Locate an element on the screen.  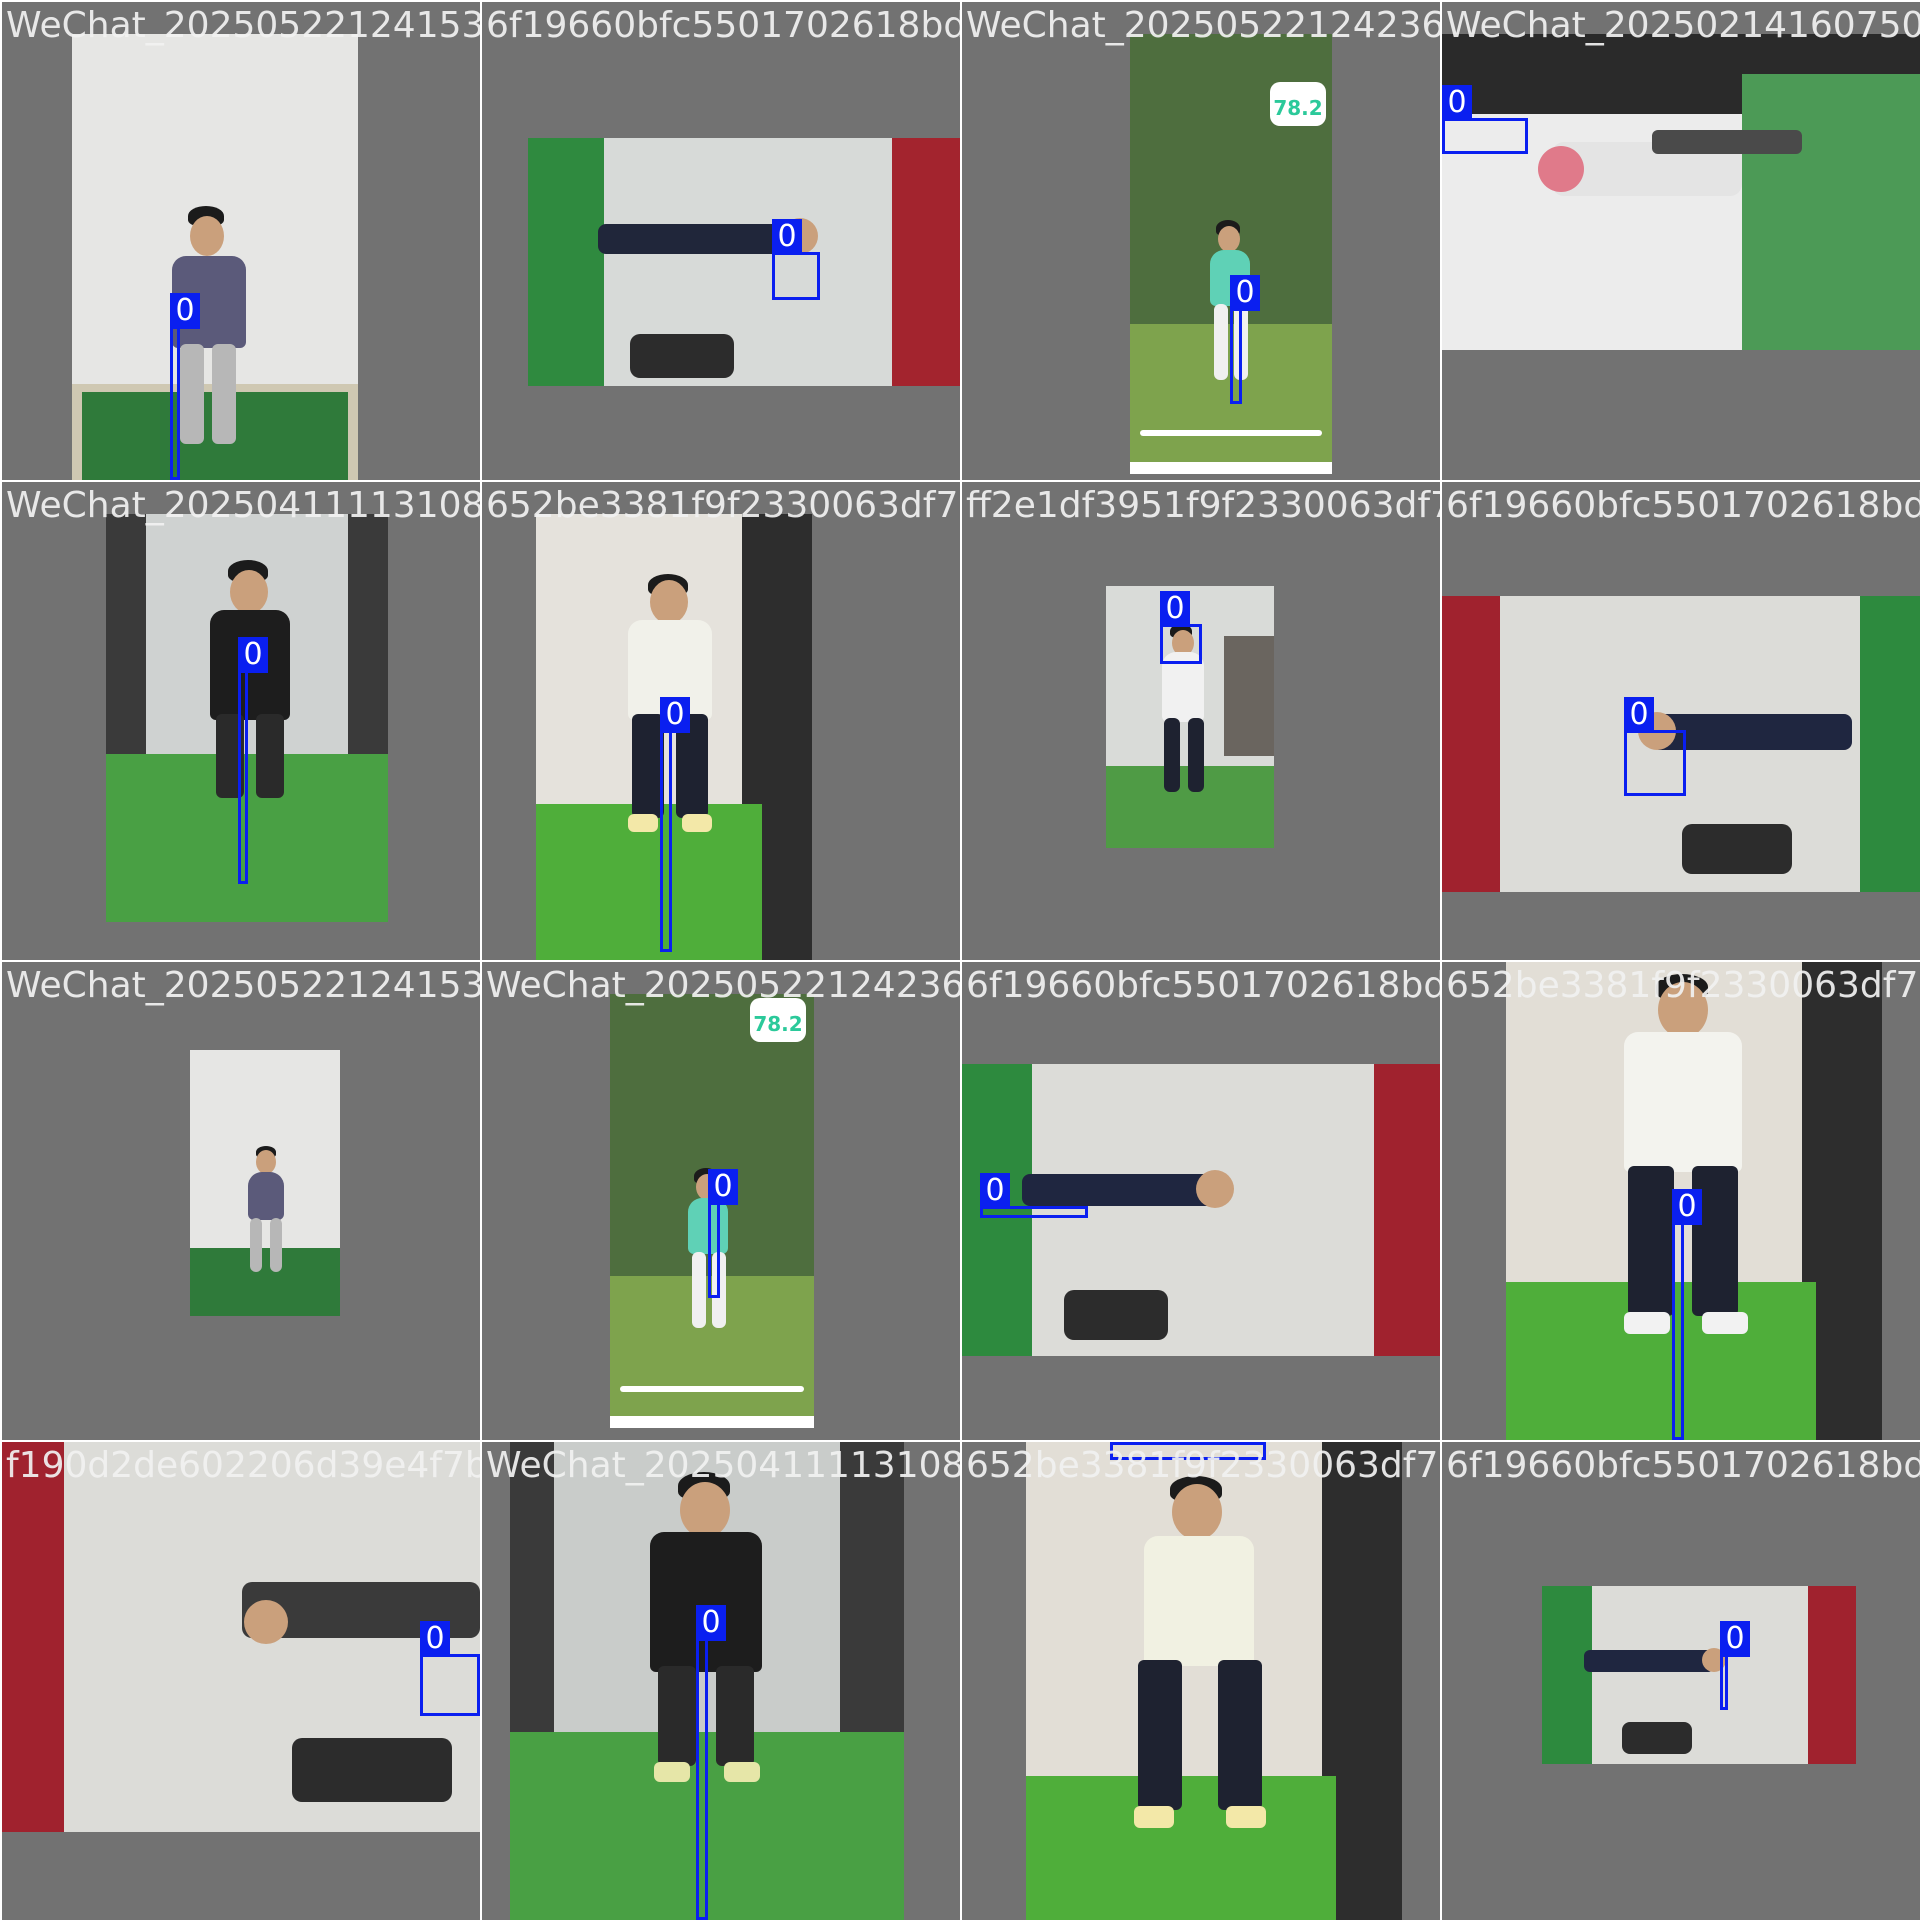
tile-10: WeChat_20250522124236_0003.jpg 78.2 0 is located at coordinates (721, 1201).